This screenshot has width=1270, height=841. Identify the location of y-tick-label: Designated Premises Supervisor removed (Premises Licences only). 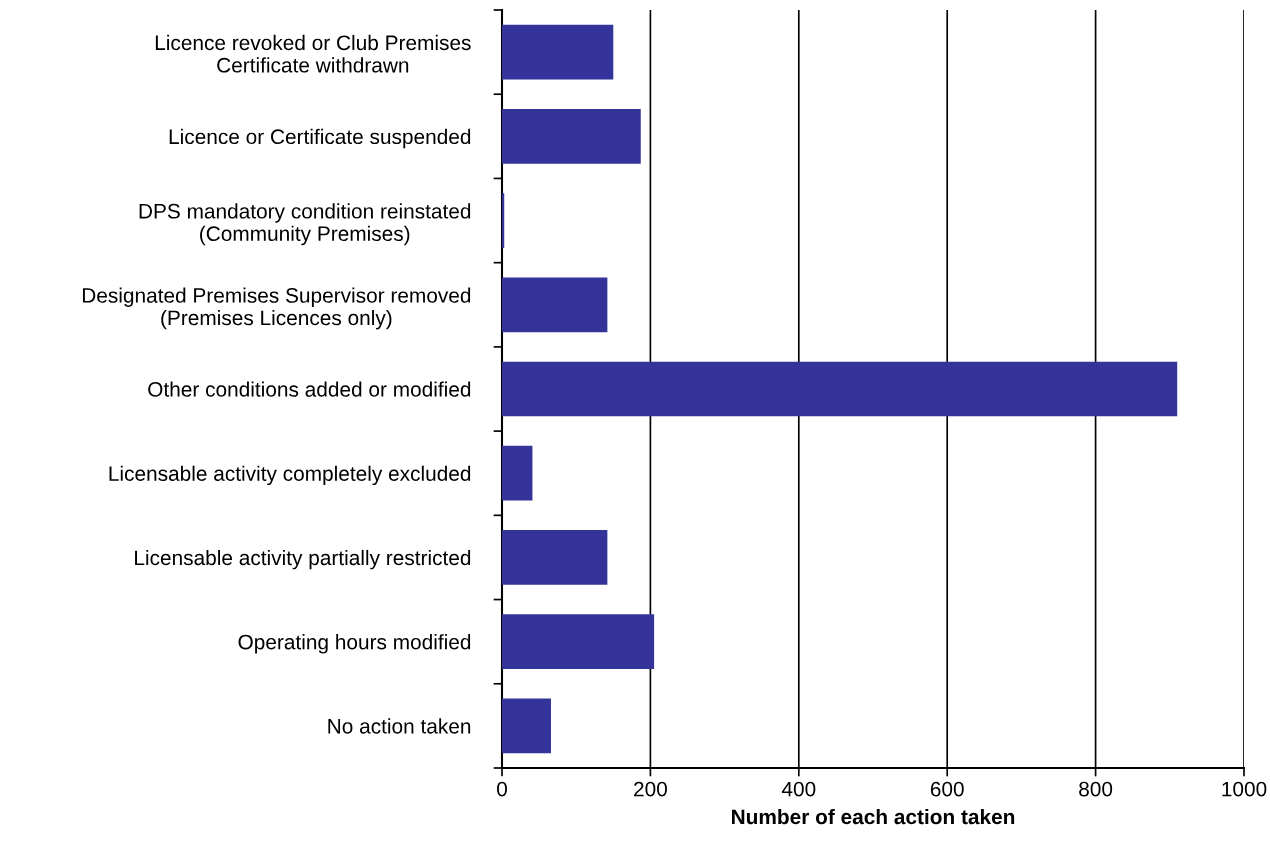
(276, 308).